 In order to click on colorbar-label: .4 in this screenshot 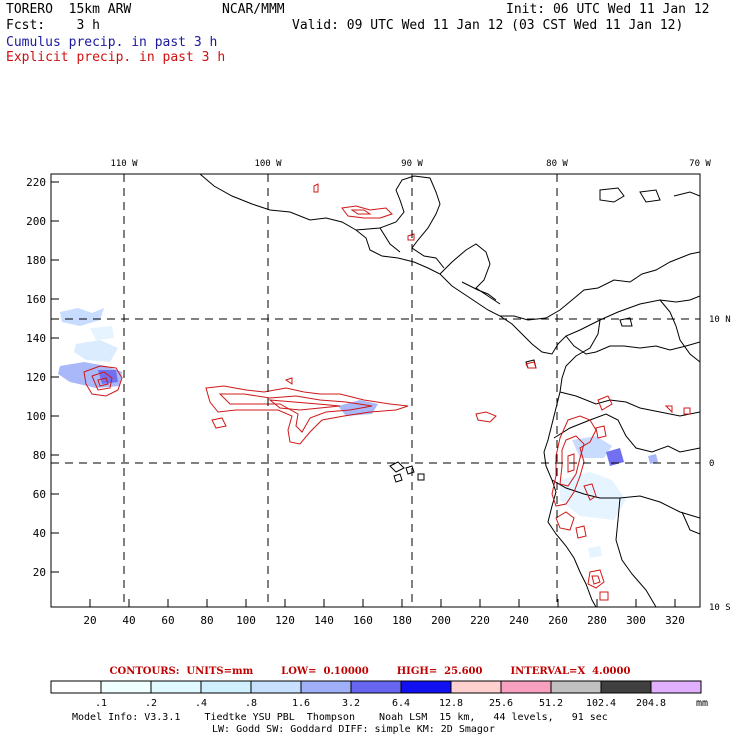, I will do `click(201, 703)`.